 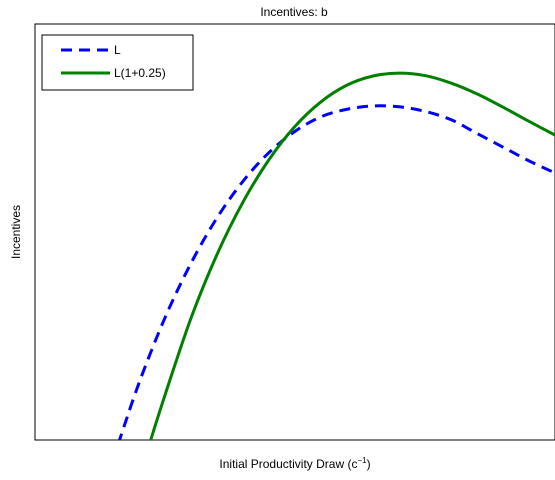 I want to click on chart-title: Incentives: b, so click(x=294, y=12).